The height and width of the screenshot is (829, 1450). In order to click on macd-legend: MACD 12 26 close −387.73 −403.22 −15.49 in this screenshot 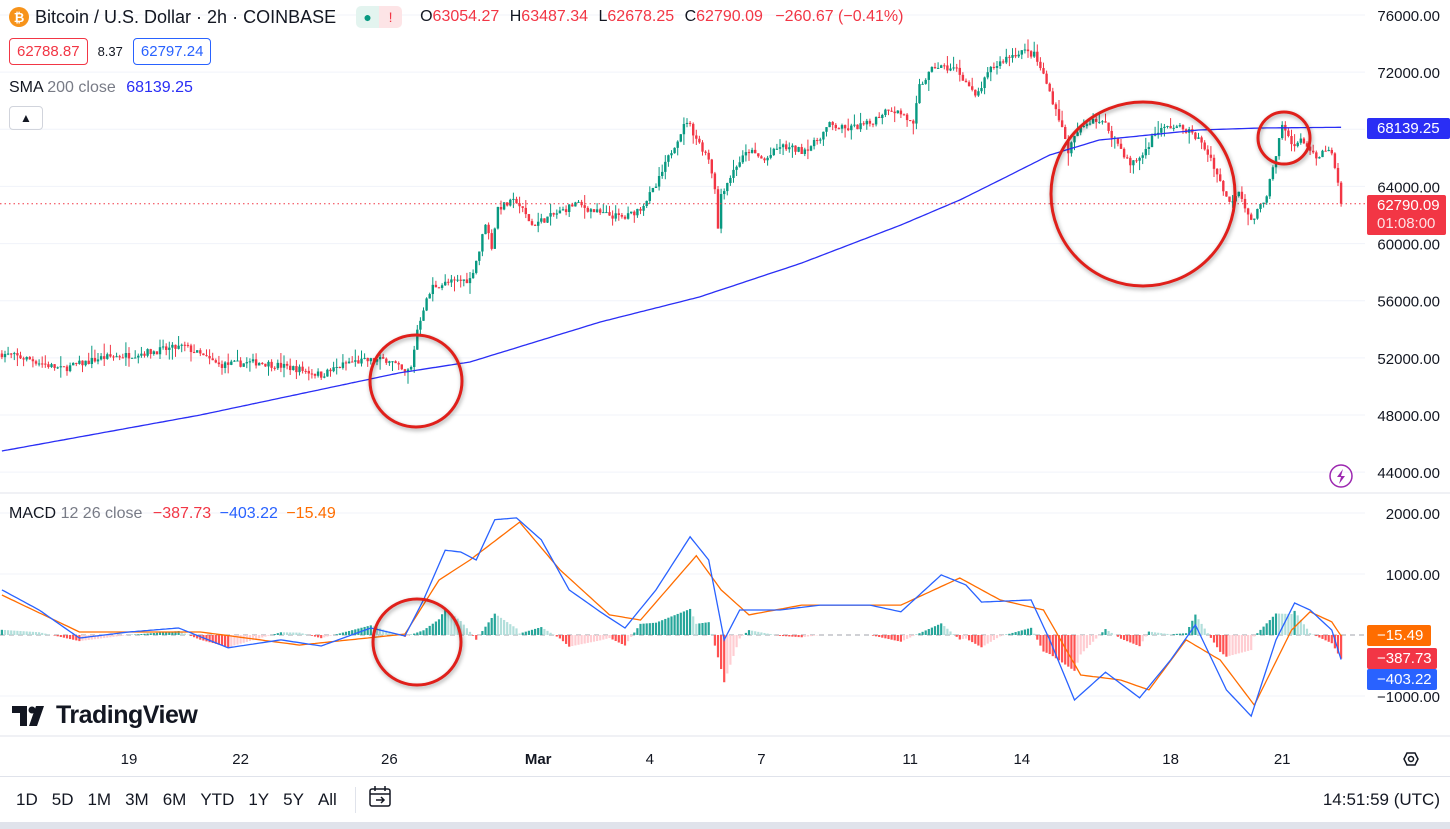, I will do `click(172, 513)`.